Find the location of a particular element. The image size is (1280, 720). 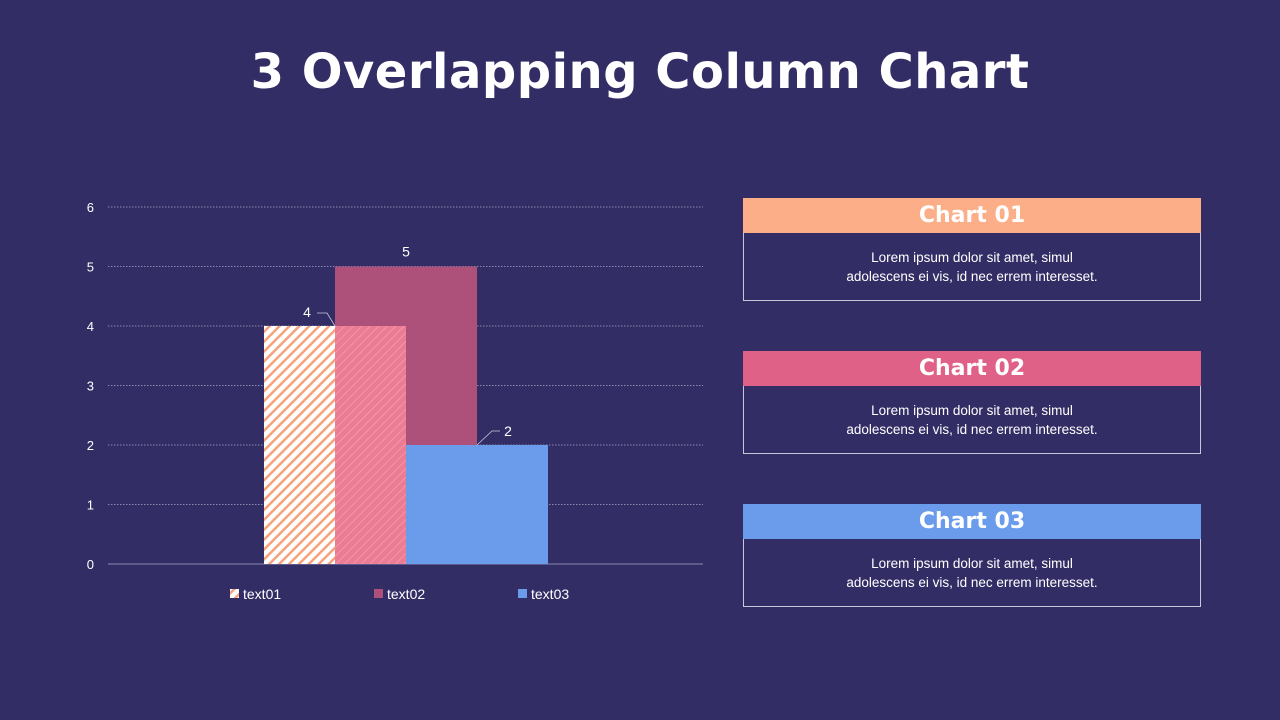

legend-label-text01: text01 is located at coordinates (262, 594).